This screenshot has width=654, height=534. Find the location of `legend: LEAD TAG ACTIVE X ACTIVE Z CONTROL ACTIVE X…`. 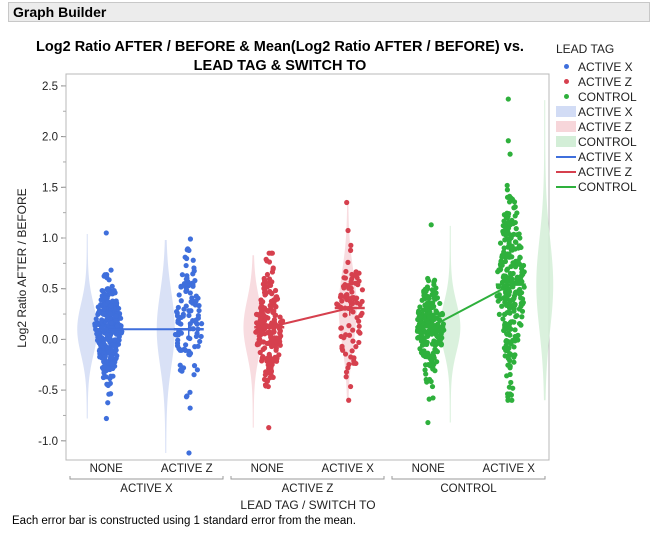

legend: LEAD TAG ACTIVE X ACTIVE Z CONTROL ACTIVE X… is located at coordinates (596, 118).